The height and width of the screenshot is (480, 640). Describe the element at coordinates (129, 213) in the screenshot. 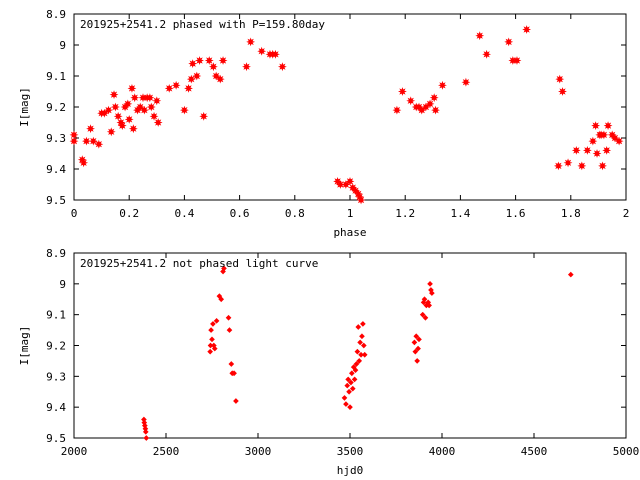

I see `x-tick-label: 0.2` at that location.